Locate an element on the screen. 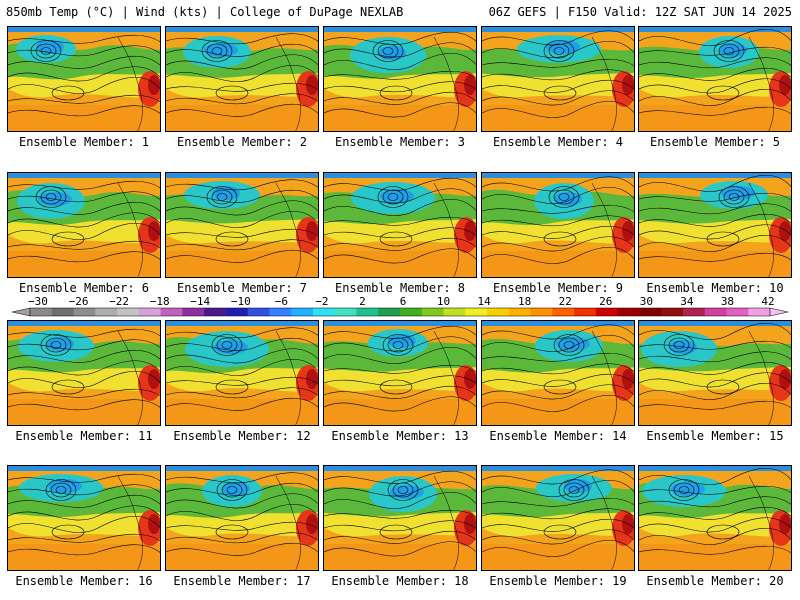 The image size is (800, 600). ensemble-member-label: Ensemble Member: 17 is located at coordinates (242, 581).